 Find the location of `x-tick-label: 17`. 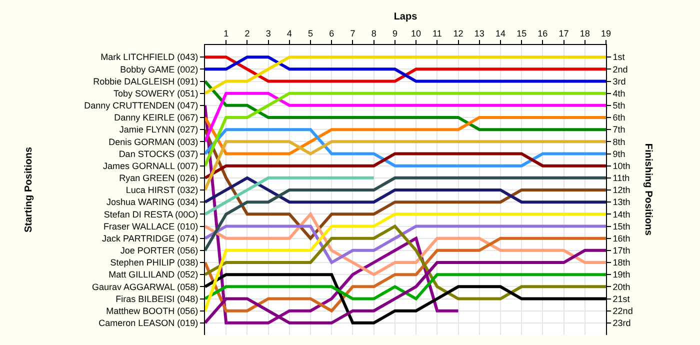

x-tick-label: 17 is located at coordinates (563, 33).